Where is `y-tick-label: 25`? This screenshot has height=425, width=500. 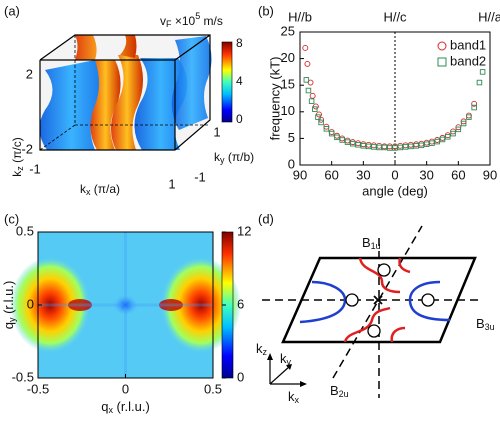 y-tick-label: 25 is located at coordinates (288, 30).